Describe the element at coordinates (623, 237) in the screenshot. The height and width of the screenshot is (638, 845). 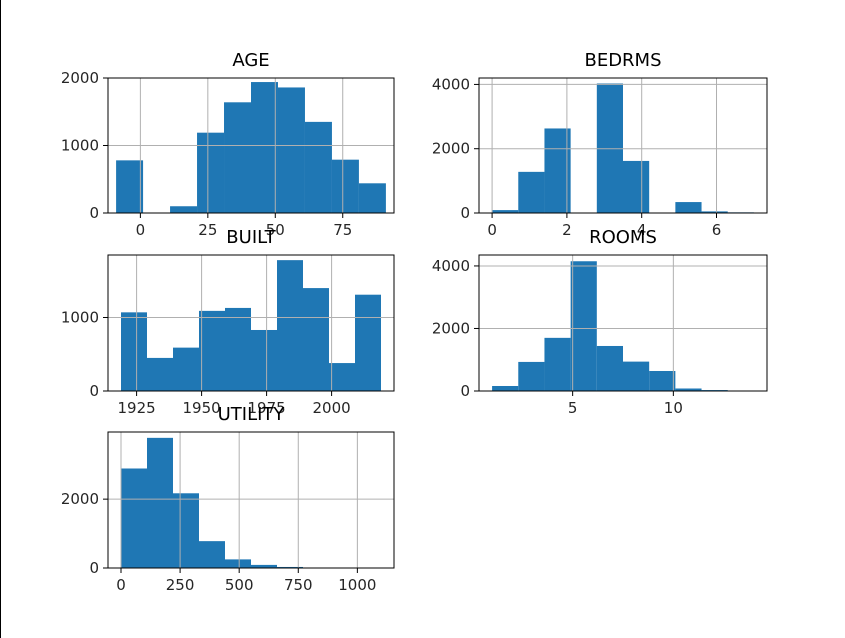
I see `subplot-title: ROOMS` at that location.